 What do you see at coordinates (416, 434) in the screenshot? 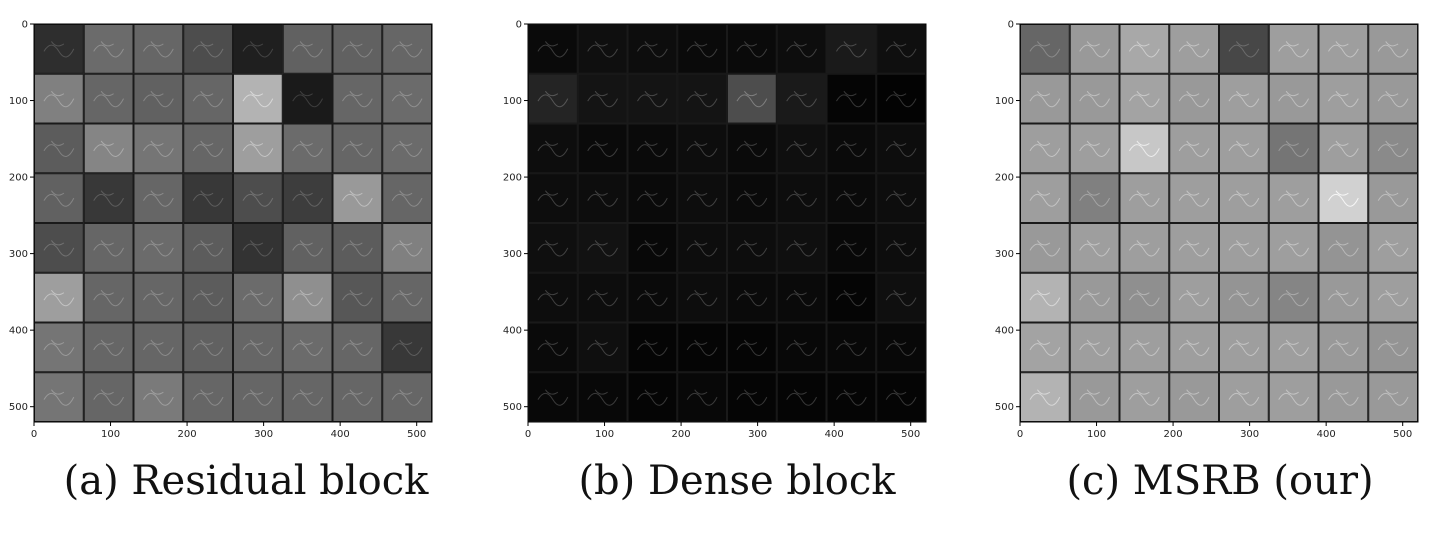
I see `x-tick-label: 500` at bounding box center [416, 434].